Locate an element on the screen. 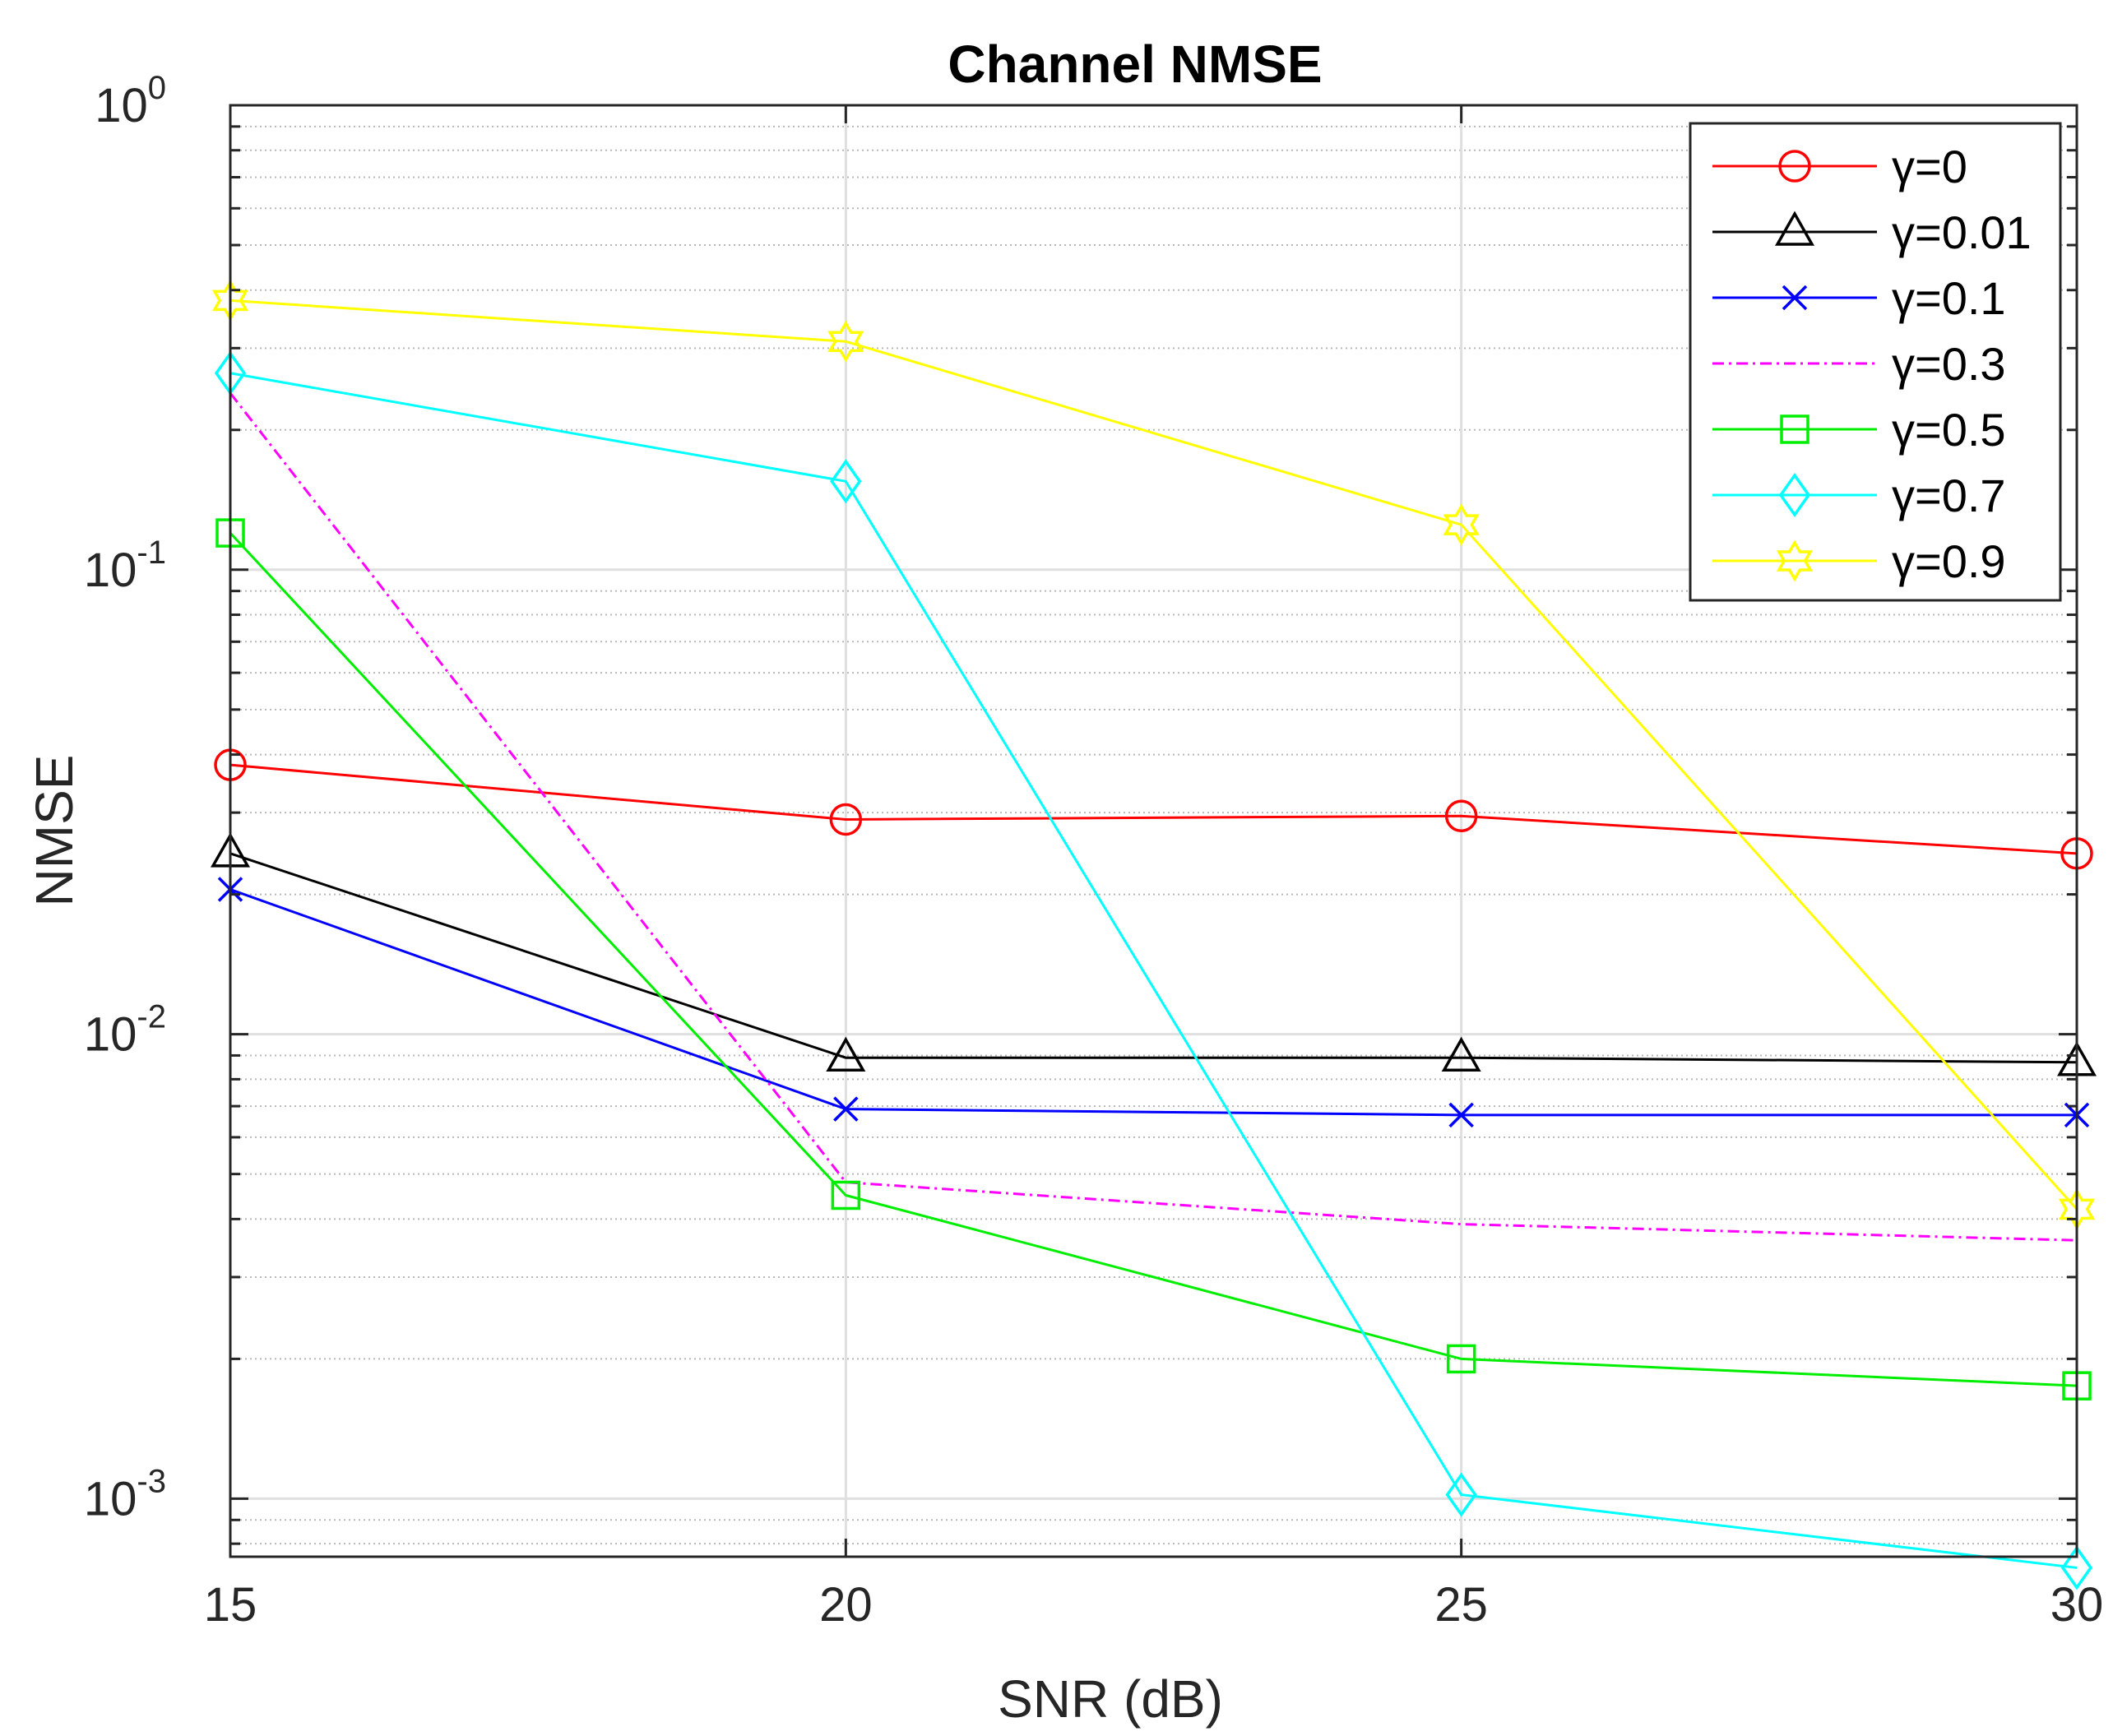 This screenshot has width=2113, height=1736. x-axis-label: SNR (dB) is located at coordinates (1110, 1699).